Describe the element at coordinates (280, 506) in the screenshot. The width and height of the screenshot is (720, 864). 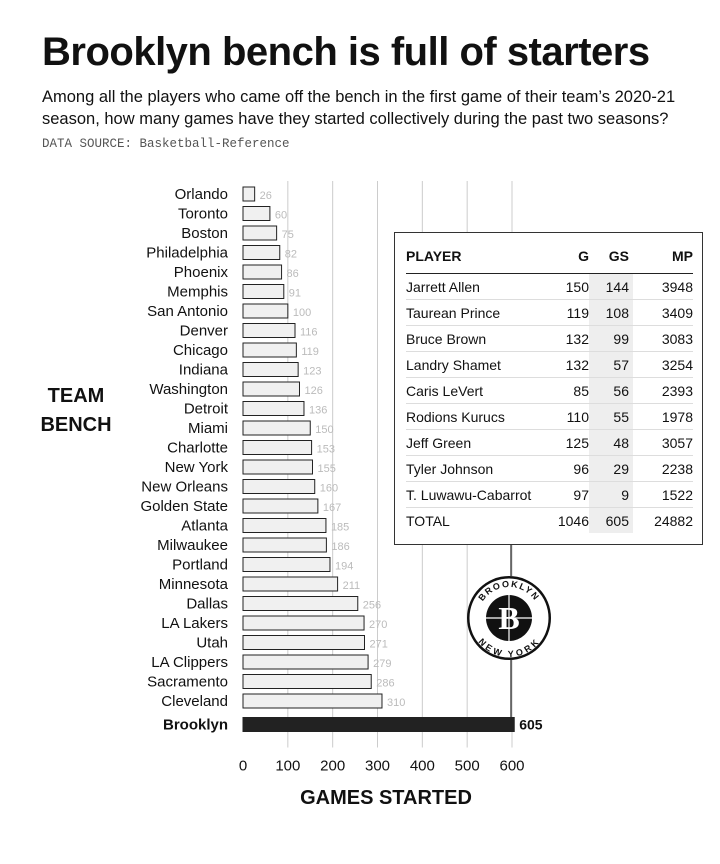
I see `bar-golden-state` at that location.